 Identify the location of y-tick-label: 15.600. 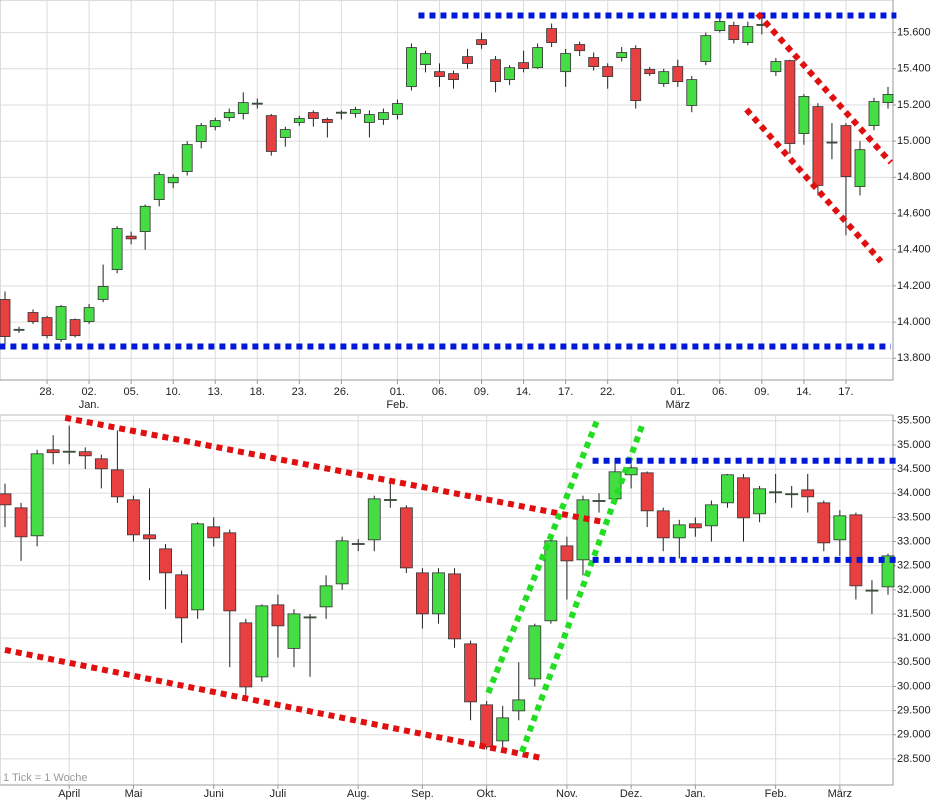
(914, 32).